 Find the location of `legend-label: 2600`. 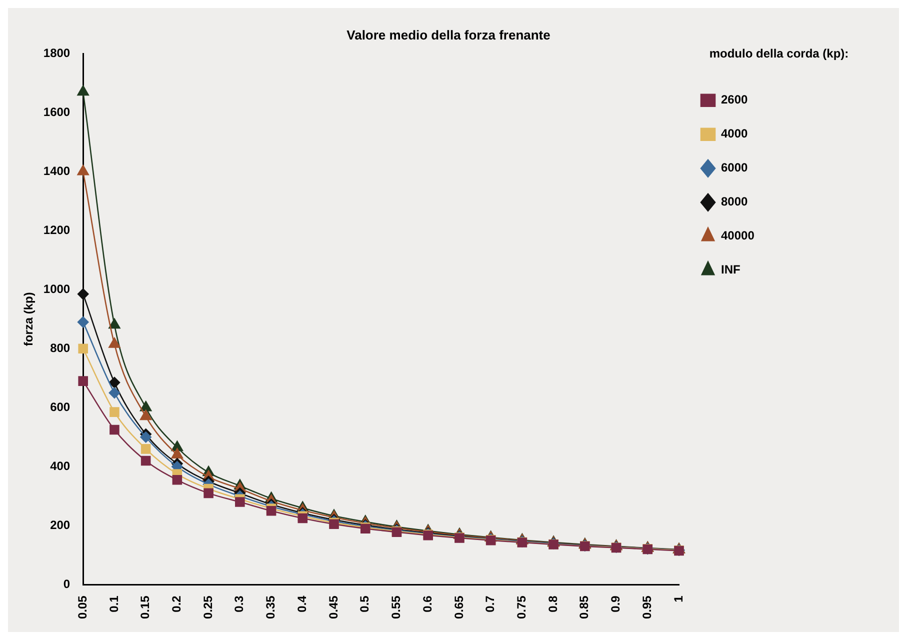

legend-label: 2600 is located at coordinates (734, 99).